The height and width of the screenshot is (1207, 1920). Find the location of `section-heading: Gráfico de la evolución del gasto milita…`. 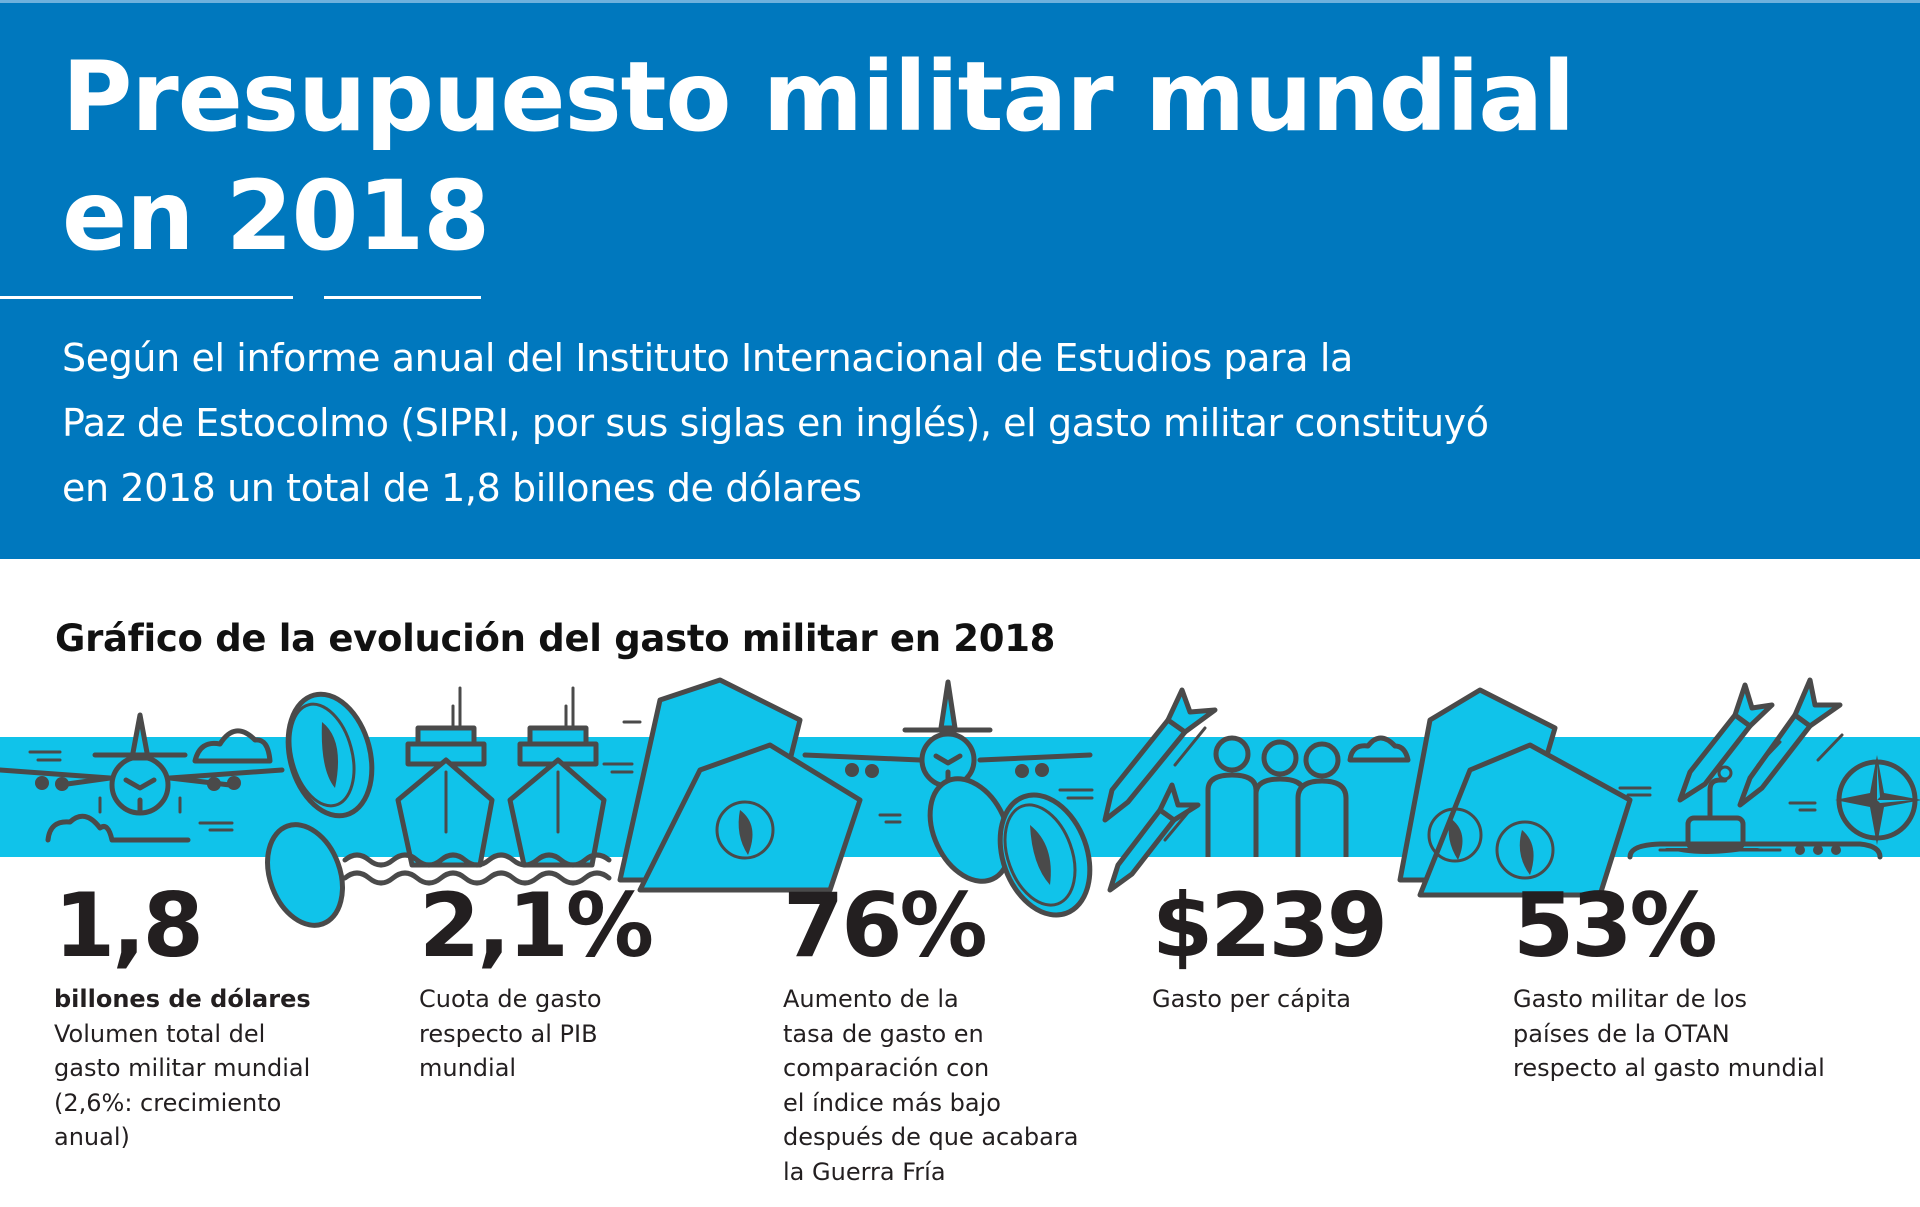

section-heading: Gráfico de la evolución del gasto milita… is located at coordinates (555, 638).